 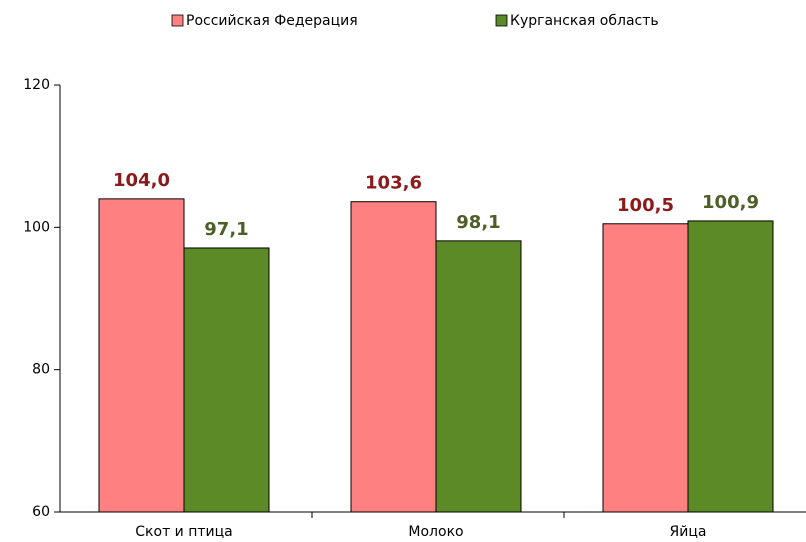 I want to click on value-label: 98,1, so click(x=478, y=222).